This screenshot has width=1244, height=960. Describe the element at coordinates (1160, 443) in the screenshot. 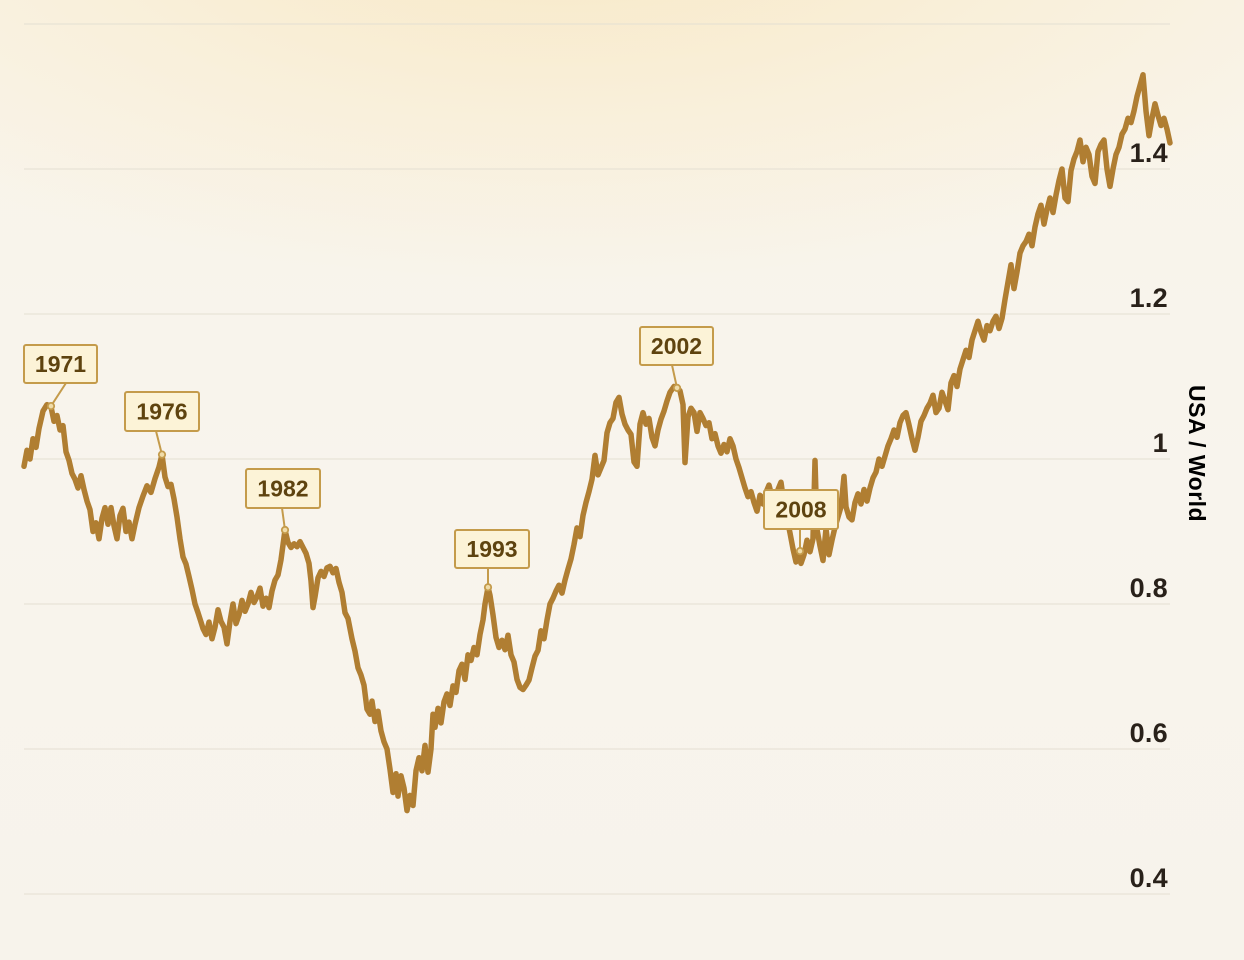

I see `y-axis-tick-label: 1` at that location.